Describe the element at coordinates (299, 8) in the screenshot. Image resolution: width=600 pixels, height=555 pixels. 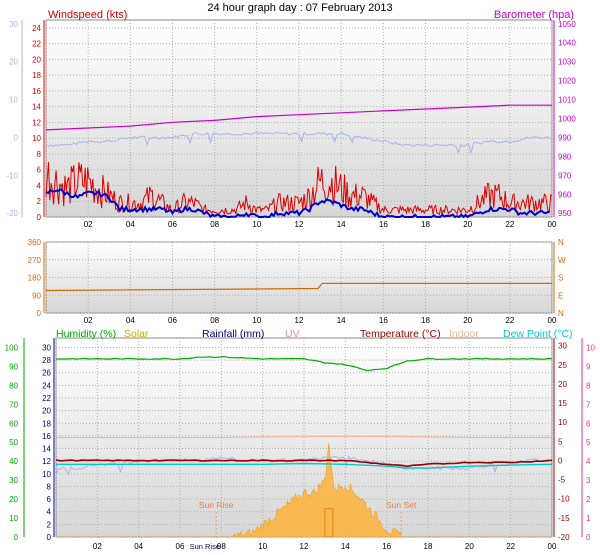
I see `page-title: 24 hour graph day : 07 February 2013` at that location.